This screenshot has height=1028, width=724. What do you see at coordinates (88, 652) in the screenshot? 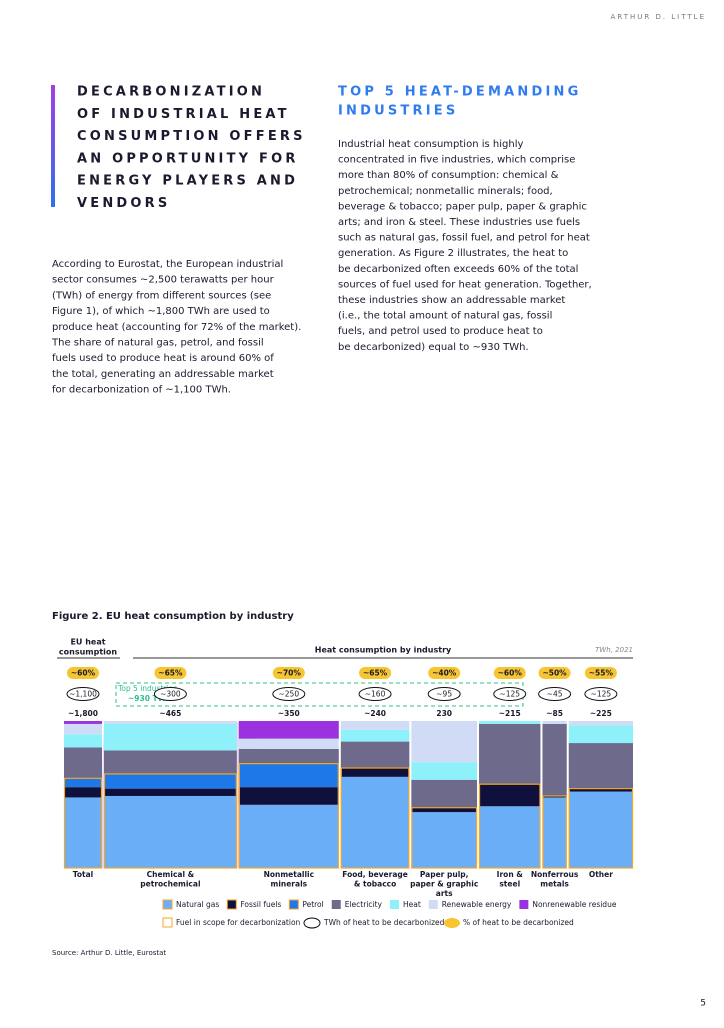
I see `left-header: consumption` at bounding box center [88, 652].